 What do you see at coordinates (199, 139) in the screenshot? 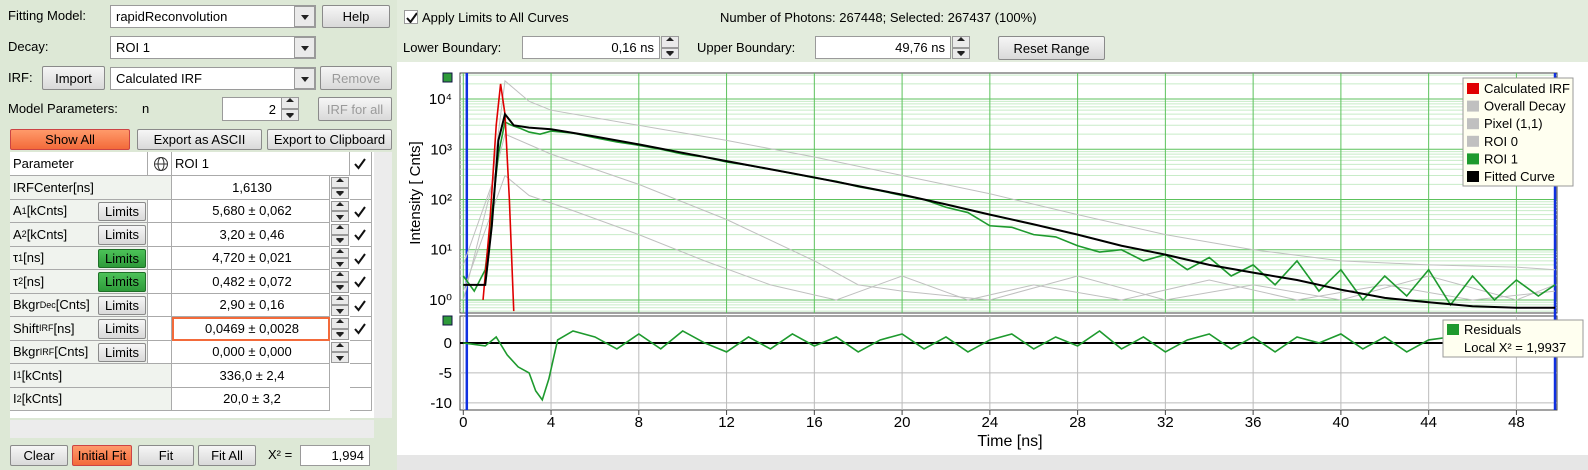
I see `button: Export as ASCII` at bounding box center [199, 139].